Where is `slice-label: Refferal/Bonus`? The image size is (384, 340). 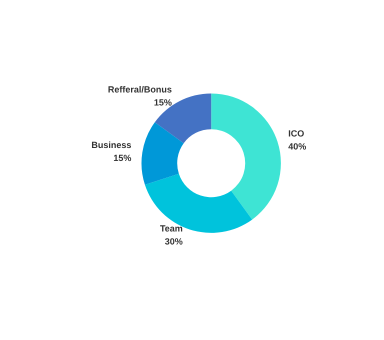
slice-label: Refferal/Bonus is located at coordinates (140, 89).